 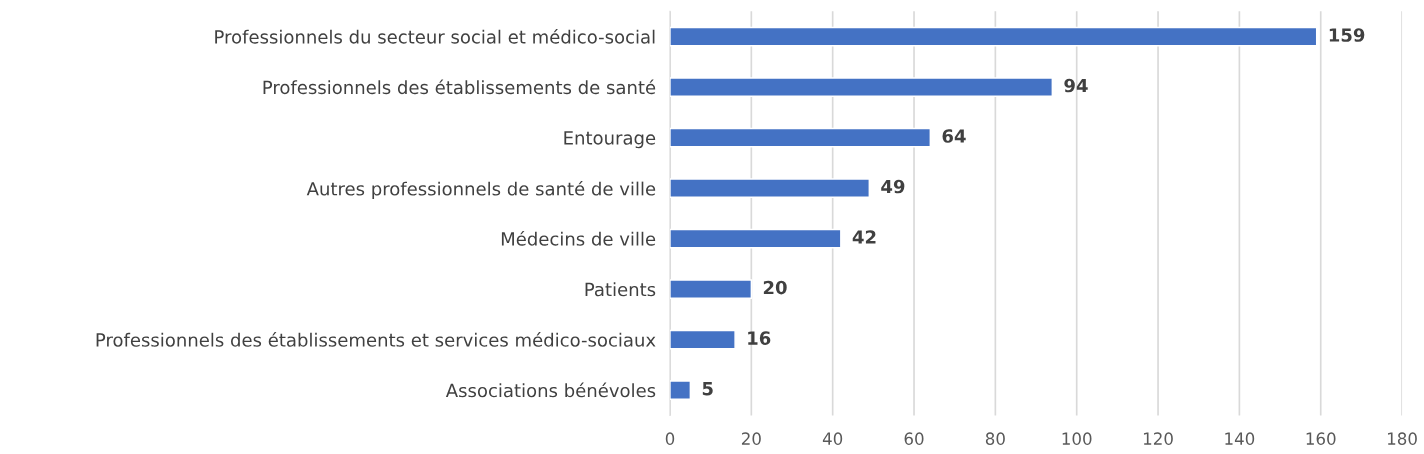 I want to click on y-tick-label: Professionnels des établissements et services médico-sociaux, so click(x=376, y=339).